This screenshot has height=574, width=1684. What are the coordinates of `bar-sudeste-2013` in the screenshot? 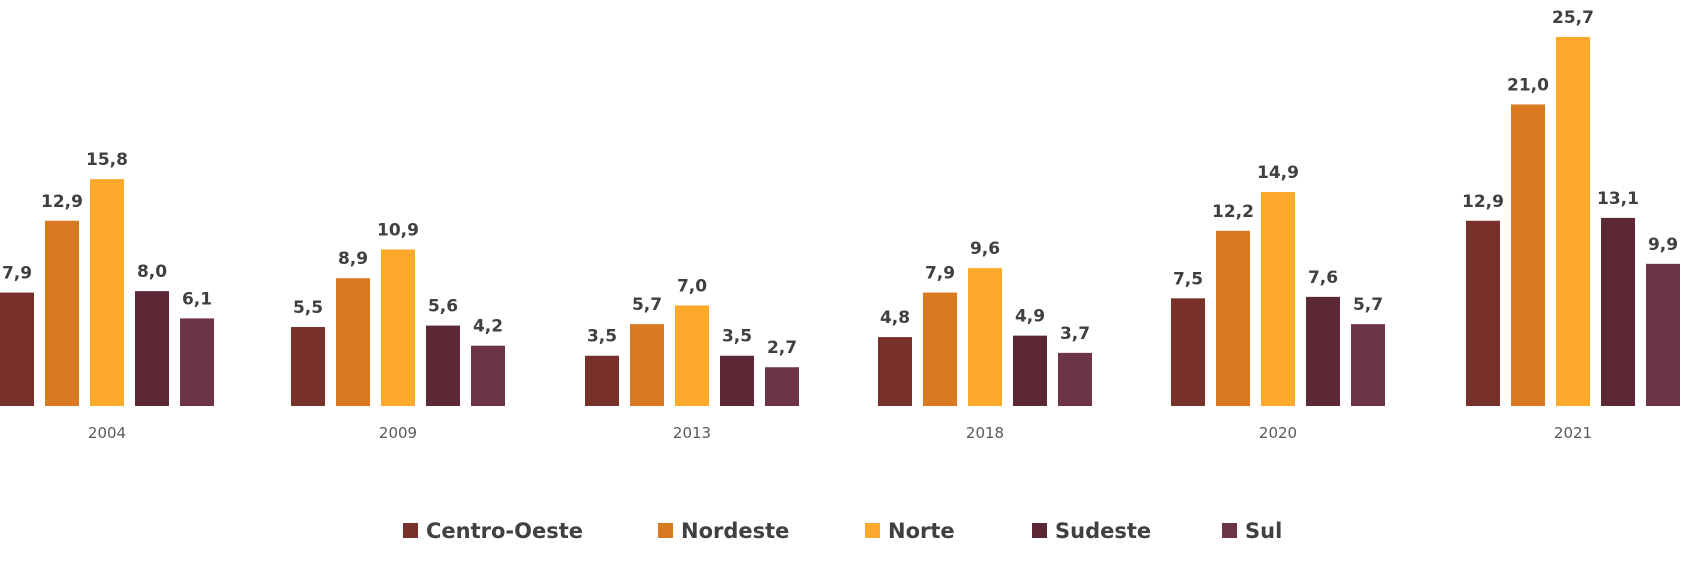 It's located at (737, 380).